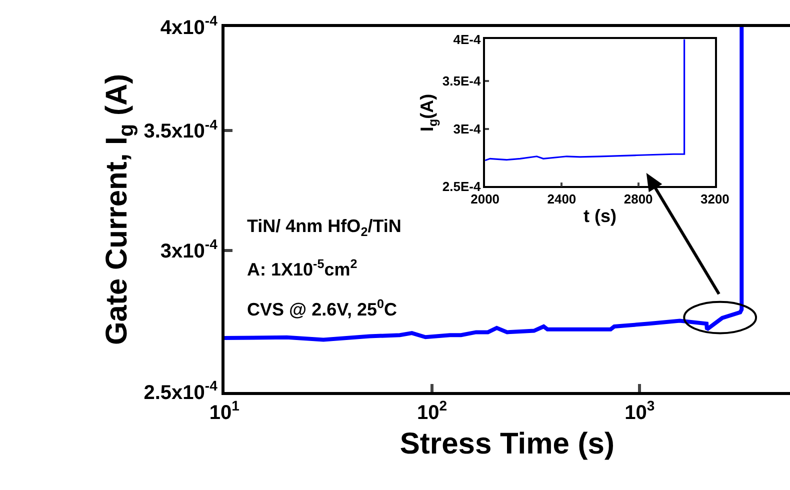  What do you see at coordinates (638, 199) in the screenshot?
I see `x-tick-label: 2800` at bounding box center [638, 199].